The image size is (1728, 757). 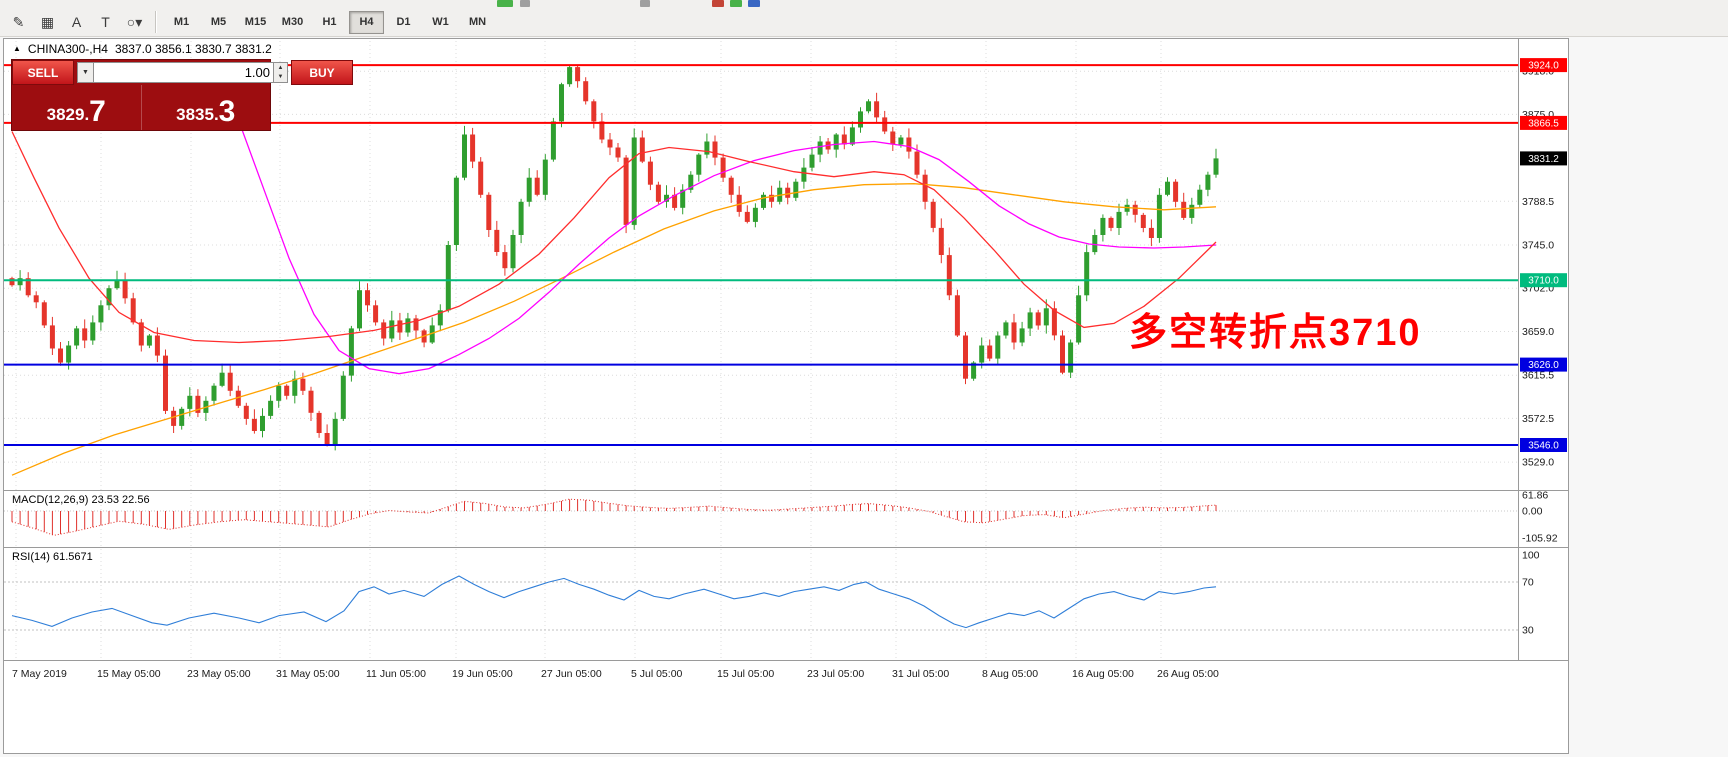 What do you see at coordinates (47, 21) in the screenshot?
I see `grid-icon: ▦` at bounding box center [47, 21].